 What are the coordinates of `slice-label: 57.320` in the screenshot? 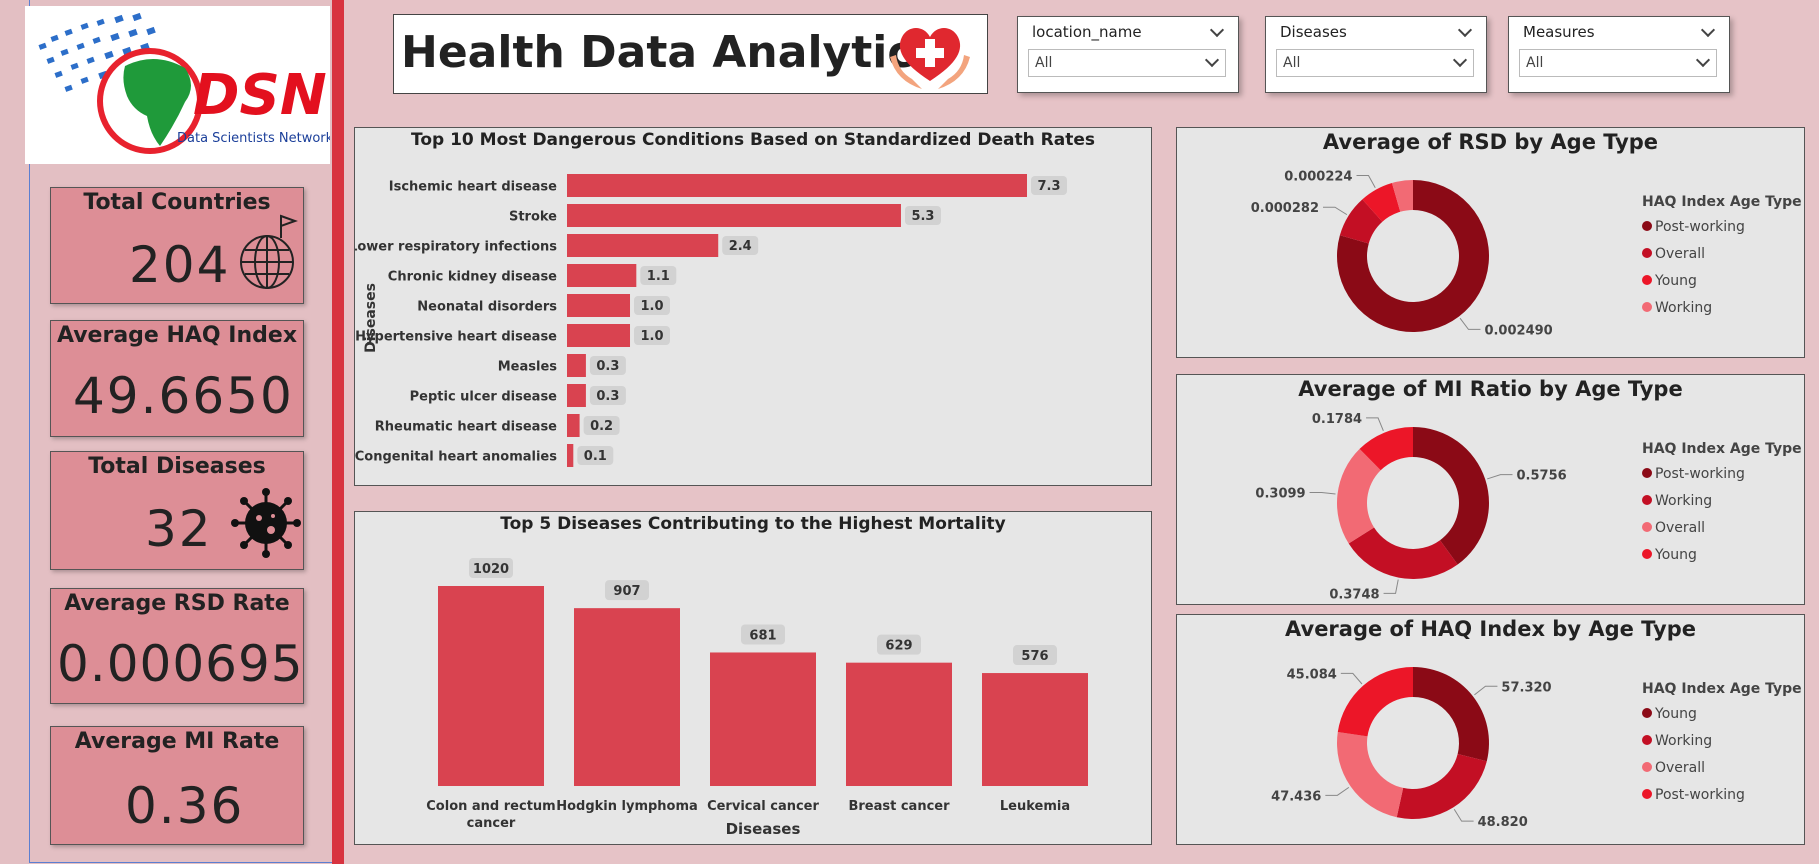 It's located at (1526, 687).